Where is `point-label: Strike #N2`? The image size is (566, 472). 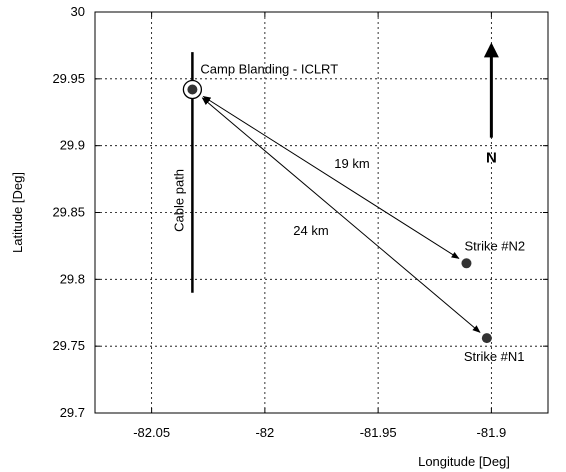
point-label: Strike #N2 is located at coordinates (494, 245).